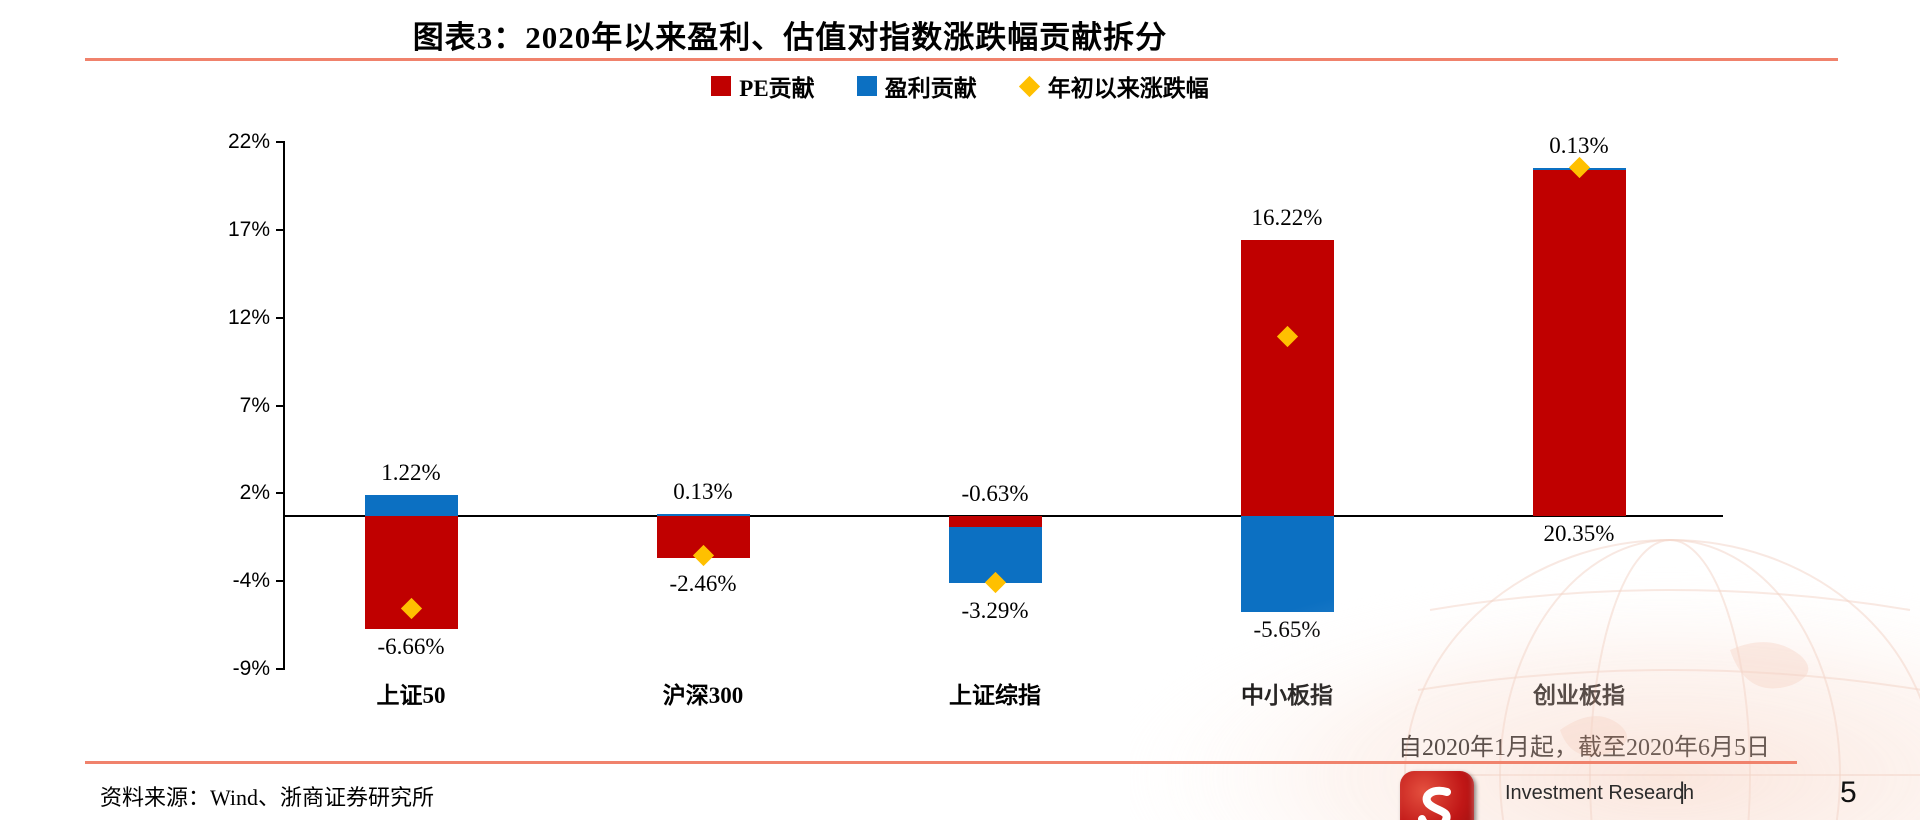 This screenshot has width=1920, height=820. Describe the element at coordinates (961, 59) in the screenshot. I see `title-underline-rule` at that location.